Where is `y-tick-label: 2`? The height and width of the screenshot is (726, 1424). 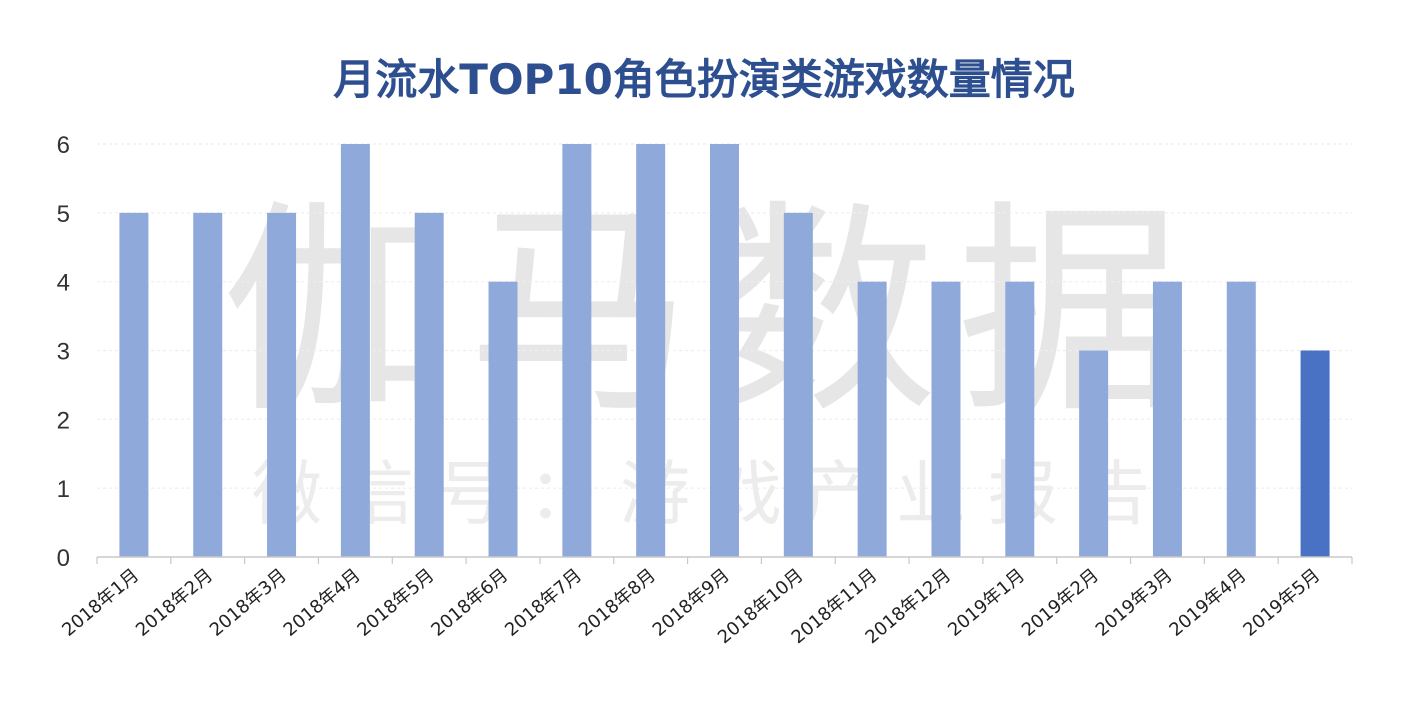
y-tick-label: 2 is located at coordinates (63, 420).